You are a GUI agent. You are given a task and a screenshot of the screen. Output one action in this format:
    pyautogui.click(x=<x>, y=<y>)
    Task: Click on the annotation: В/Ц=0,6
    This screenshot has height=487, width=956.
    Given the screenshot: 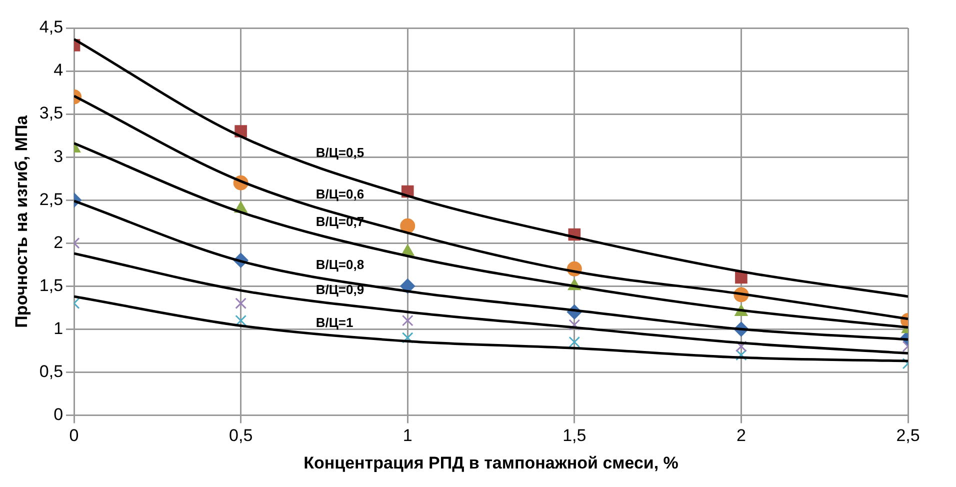 What is the action you would take?
    pyautogui.click(x=340, y=194)
    